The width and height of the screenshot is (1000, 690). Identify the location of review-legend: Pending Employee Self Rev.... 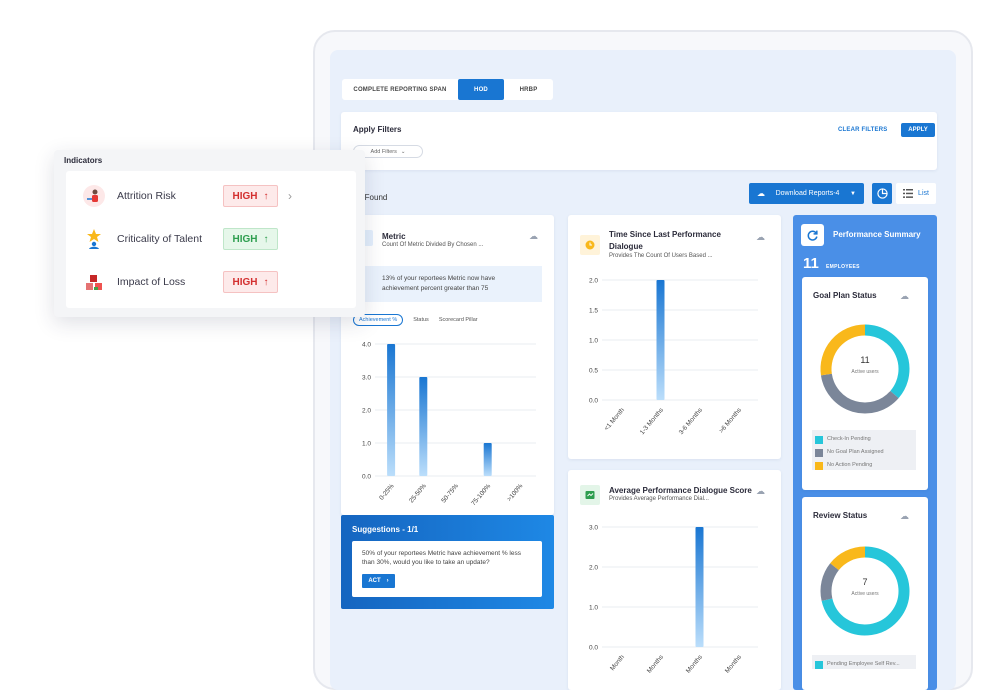
(864, 662).